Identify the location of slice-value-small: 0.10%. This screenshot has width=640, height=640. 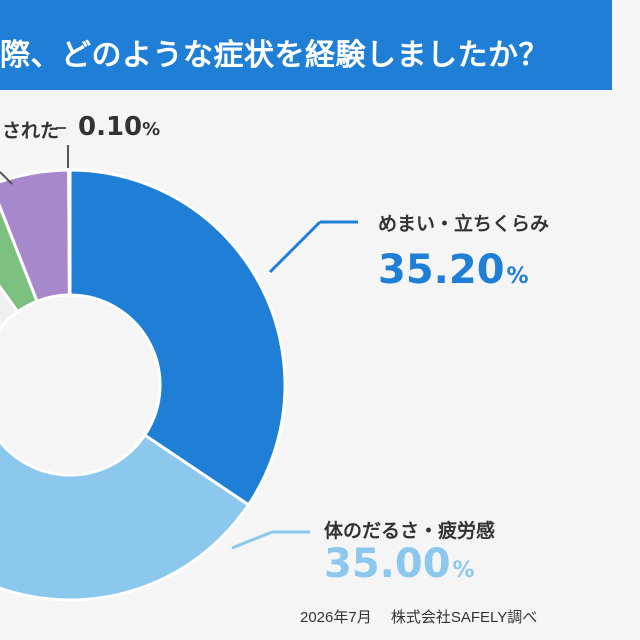
(119, 127).